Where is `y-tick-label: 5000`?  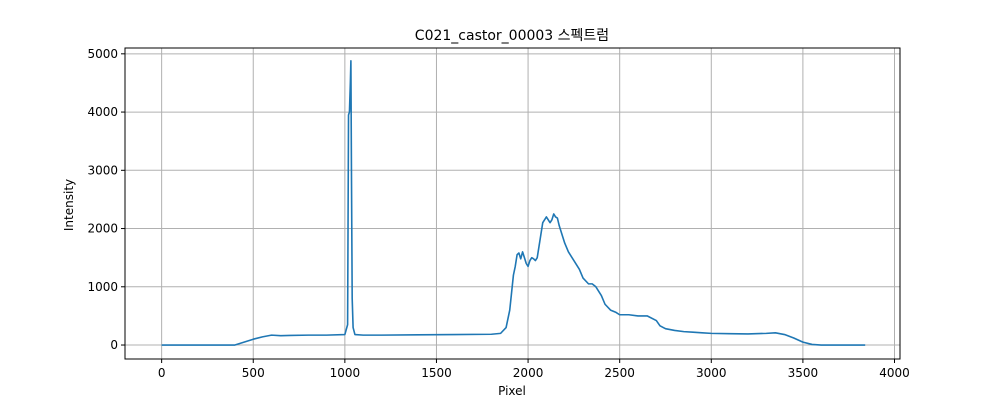
y-tick-label: 5000 is located at coordinates (102, 54).